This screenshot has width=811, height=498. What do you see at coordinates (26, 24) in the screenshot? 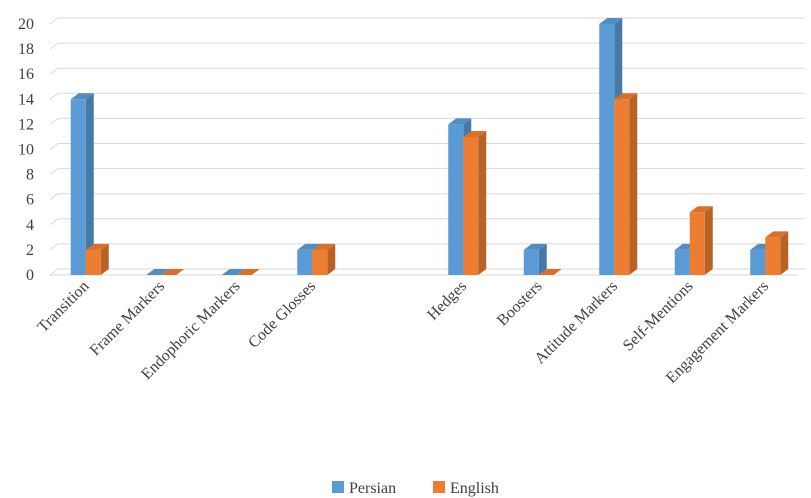
I see `y-tick-label: 20` at bounding box center [26, 24].